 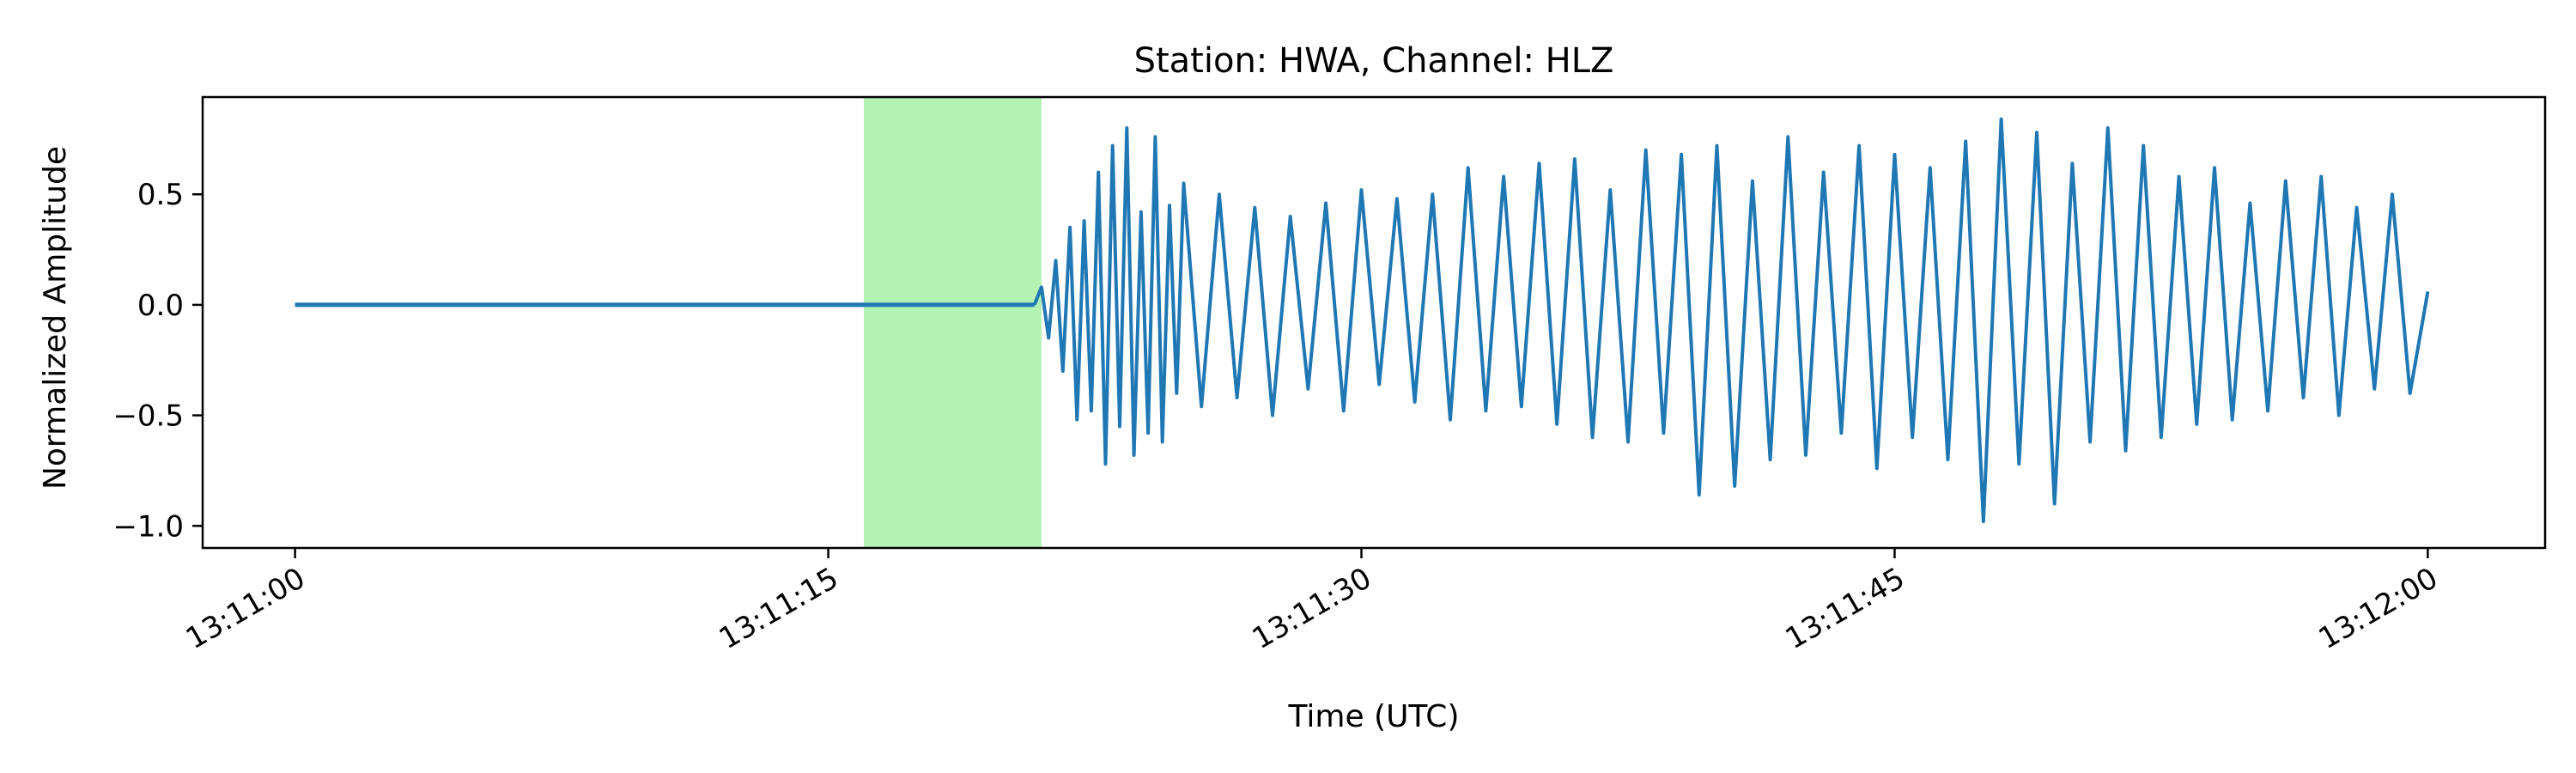 What do you see at coordinates (56, 318) in the screenshot?
I see `y-axis-label: Normalized Amplitude` at bounding box center [56, 318].